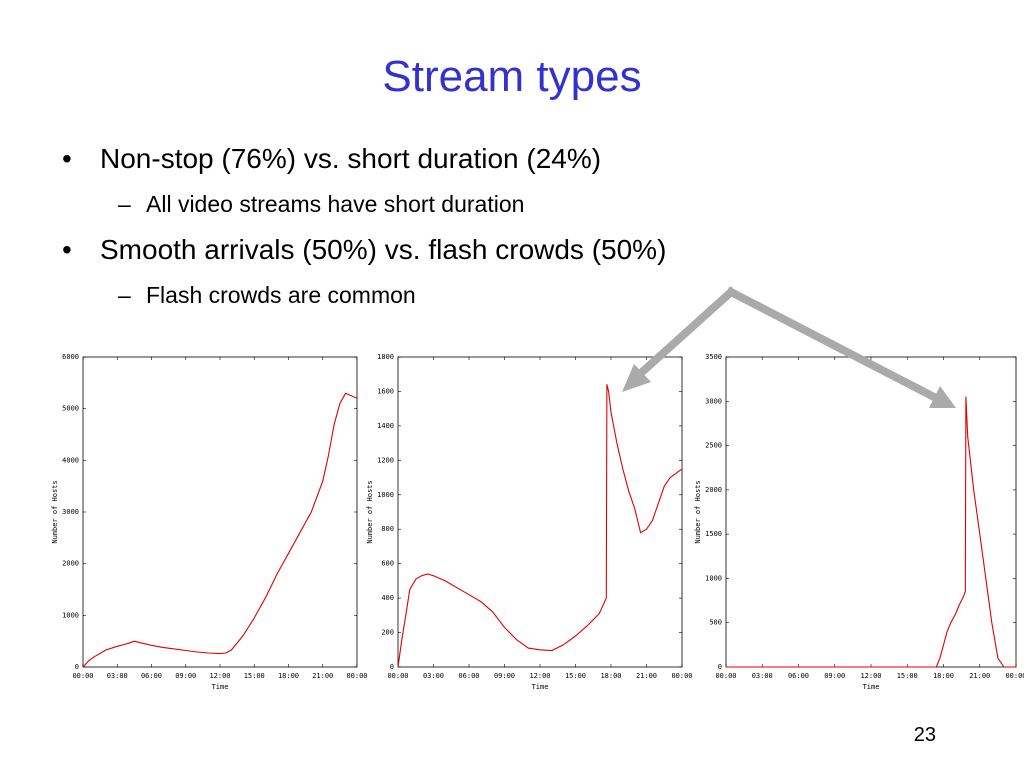 This screenshot has height=768, width=1024. Describe the element at coordinates (335, 204) in the screenshot. I see `sub-bullet-text: All video streams have short duration` at that location.